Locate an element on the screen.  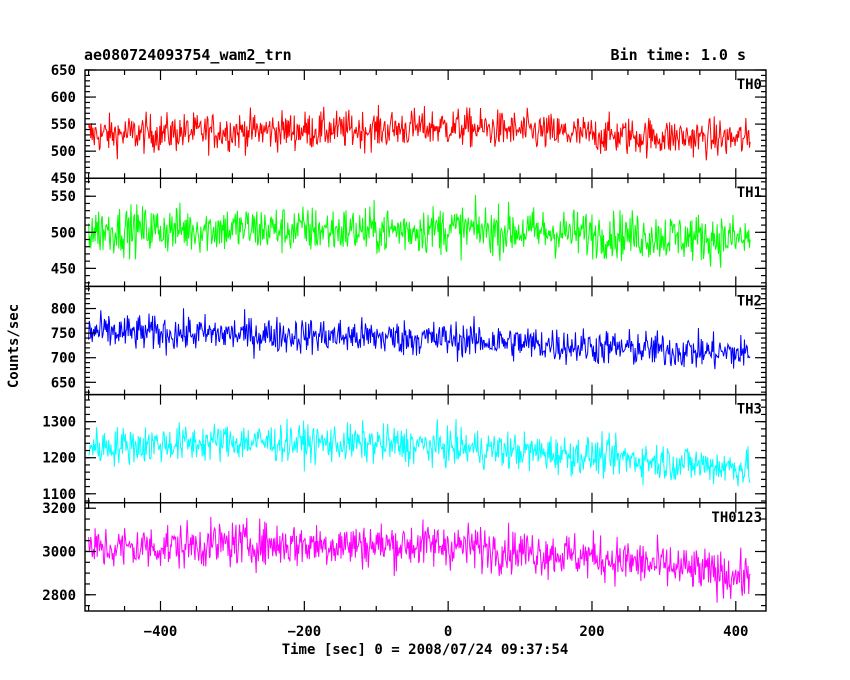
y-tick-label: 700 is located at coordinates (63, 359).